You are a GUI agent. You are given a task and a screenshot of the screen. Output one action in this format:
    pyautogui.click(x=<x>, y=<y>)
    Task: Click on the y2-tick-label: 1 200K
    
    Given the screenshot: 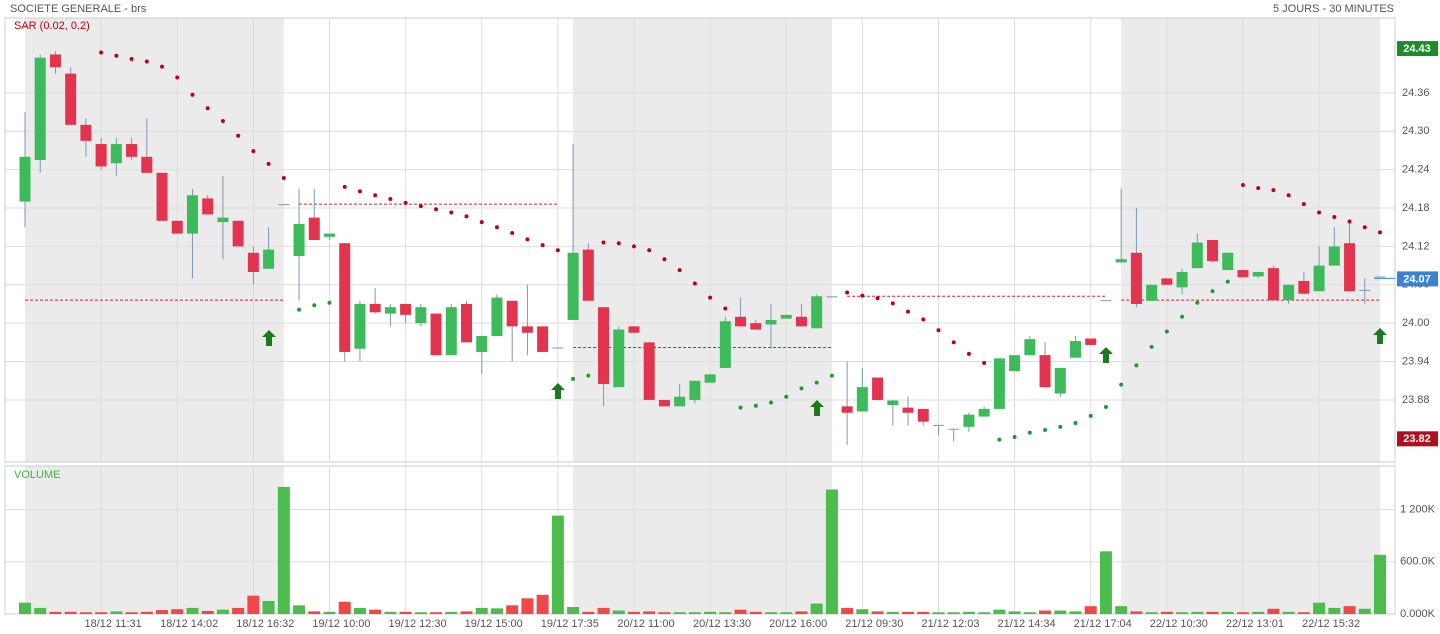 What is the action you would take?
    pyautogui.click(x=1418, y=509)
    